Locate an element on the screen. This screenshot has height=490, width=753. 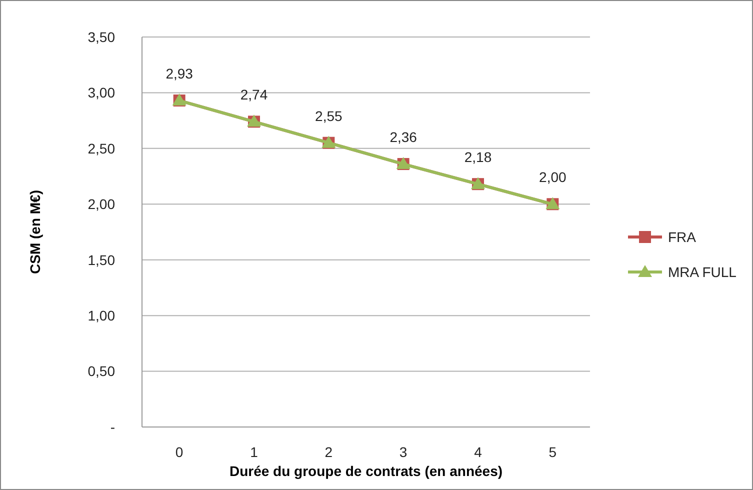
y-tick-label: 1,50 is located at coordinates (102, 260).